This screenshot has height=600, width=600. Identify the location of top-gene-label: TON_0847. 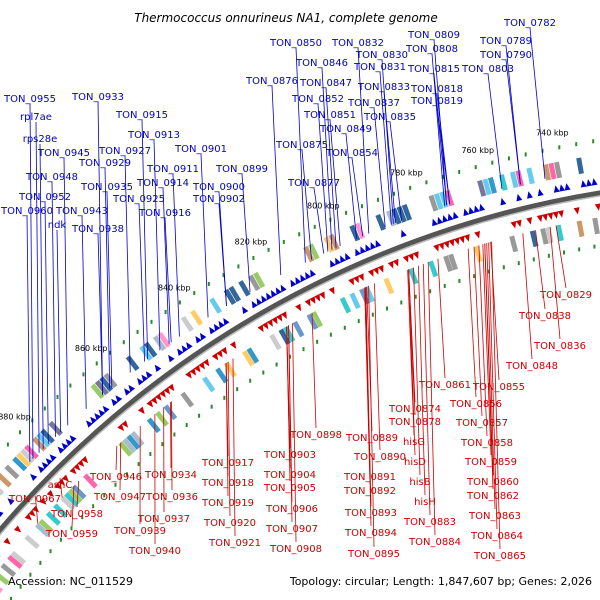
(325, 83).